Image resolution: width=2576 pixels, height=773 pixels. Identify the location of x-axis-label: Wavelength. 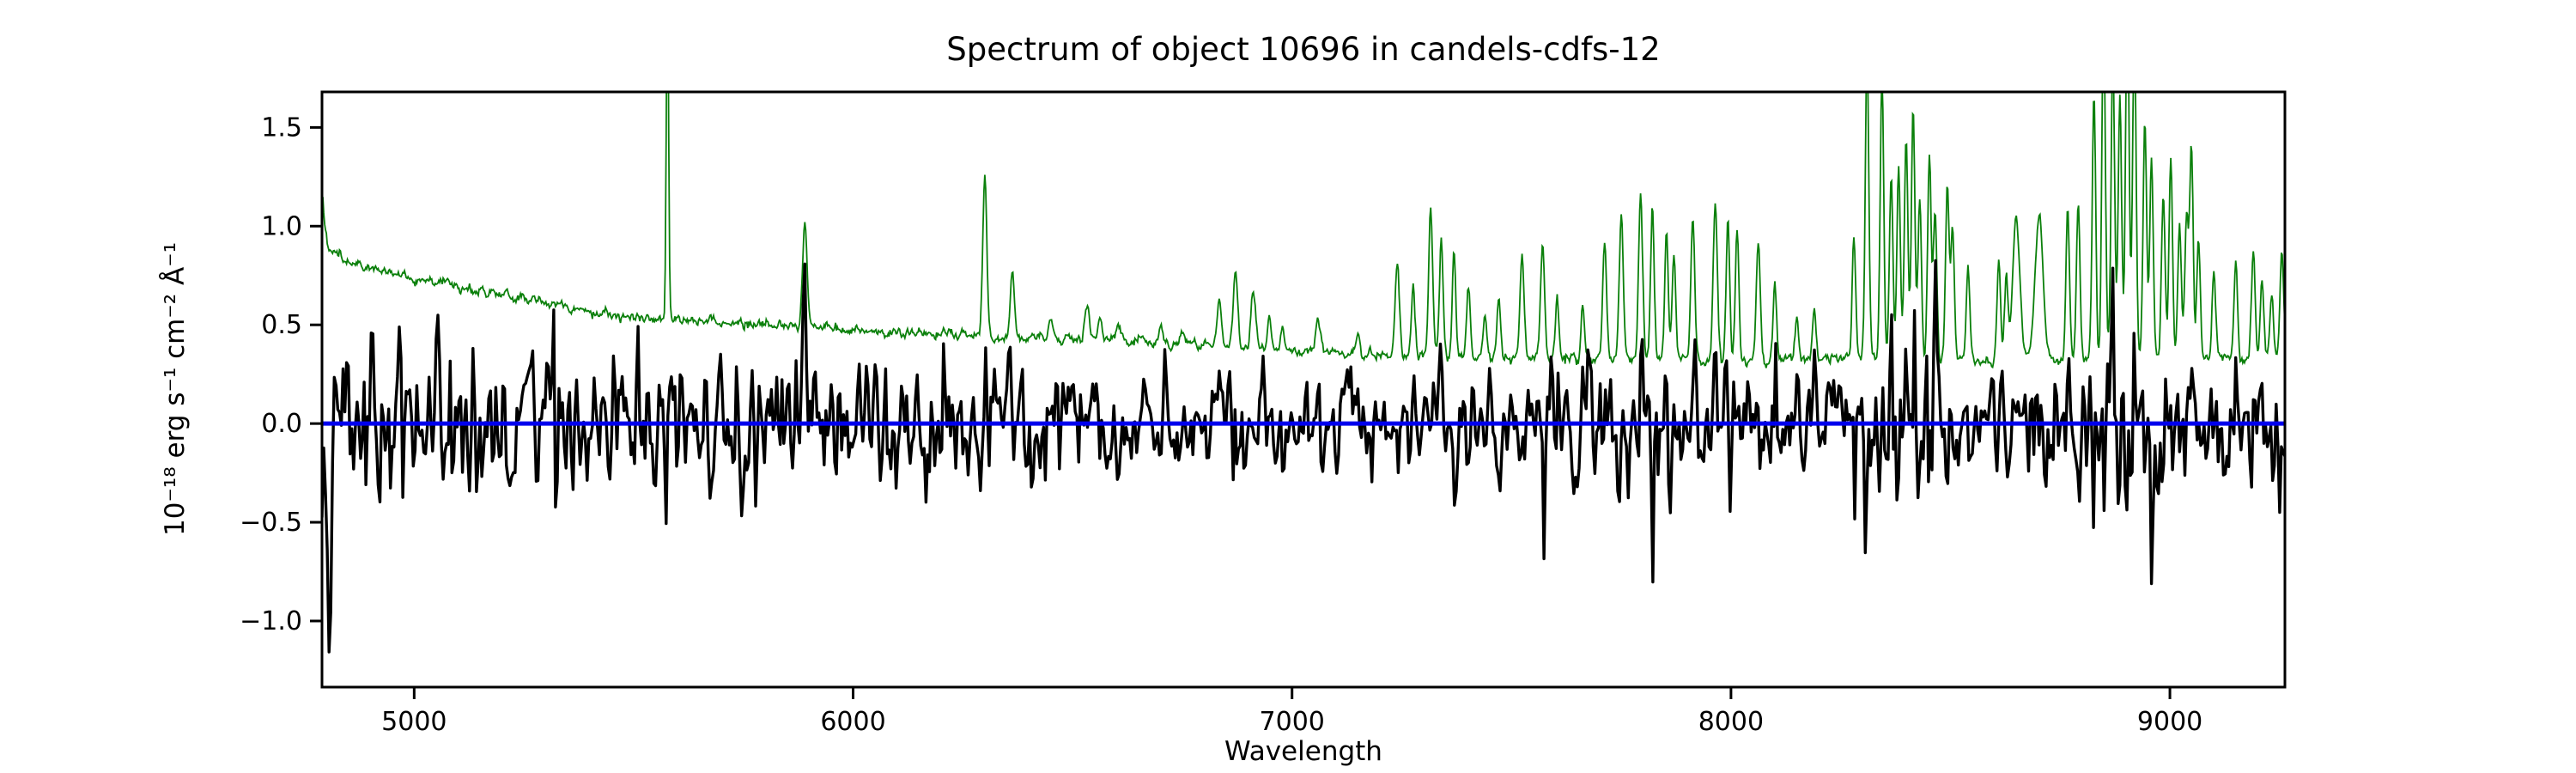
(1303, 751).